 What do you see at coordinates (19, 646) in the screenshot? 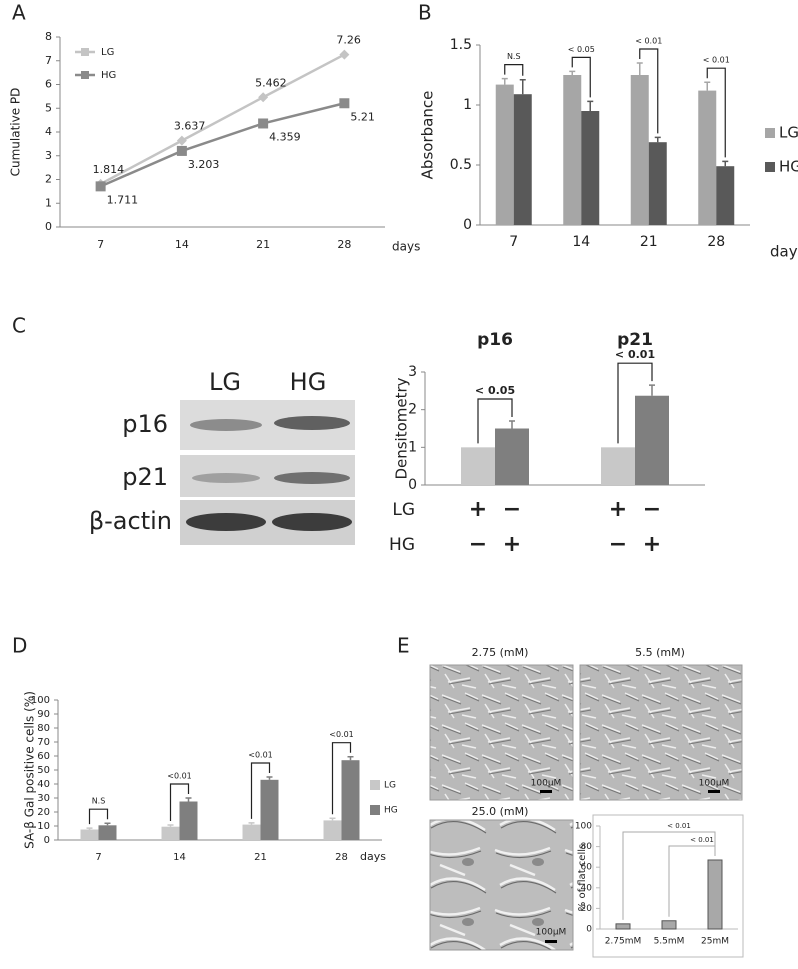
I see `panel-label: D` at bounding box center [19, 646].